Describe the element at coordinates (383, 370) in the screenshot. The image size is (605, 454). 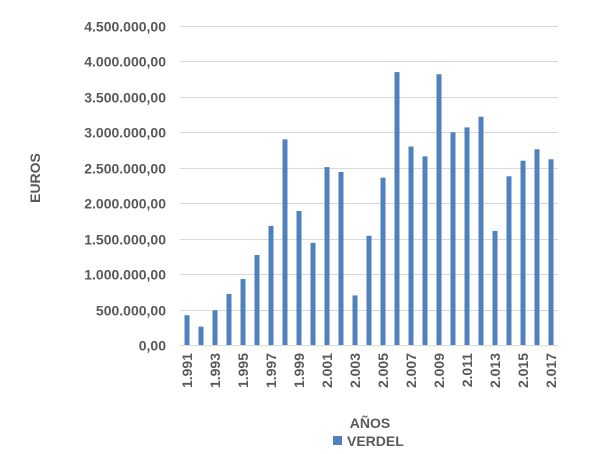
I see `x-tick-label: 2.005` at that location.